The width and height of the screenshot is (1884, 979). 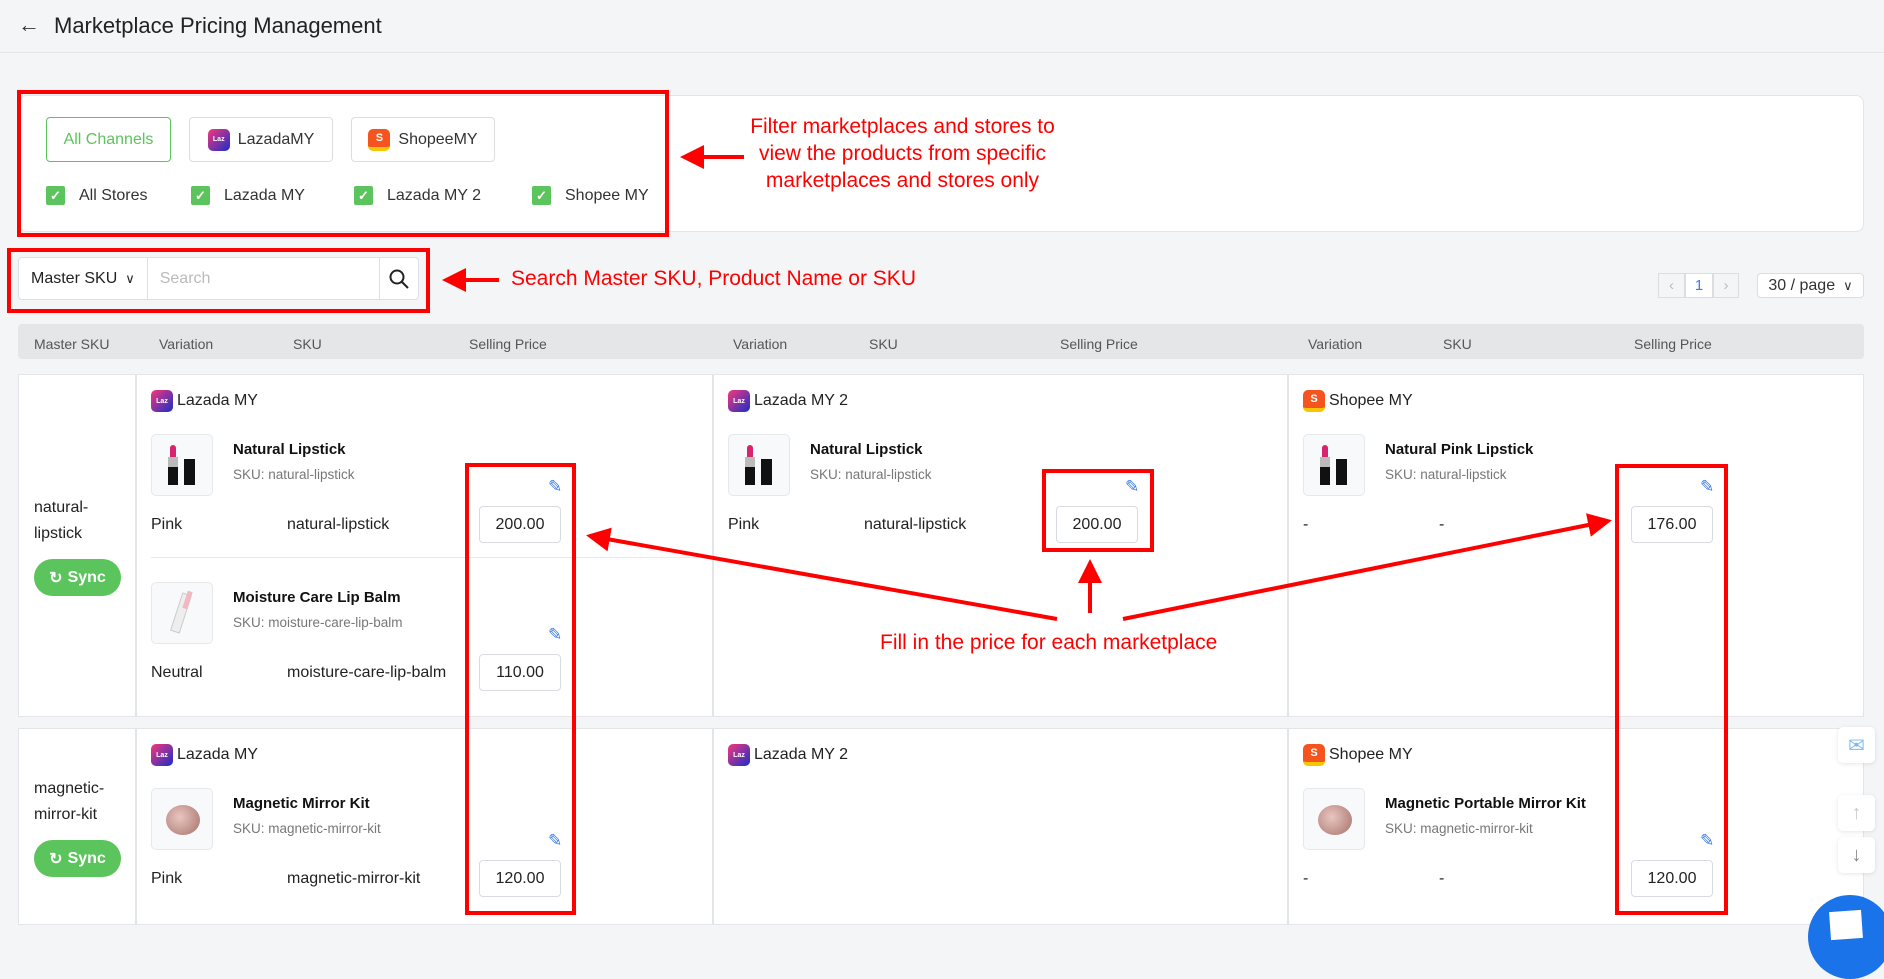 I want to click on prev-page-button: ‹, so click(x=1671, y=285).